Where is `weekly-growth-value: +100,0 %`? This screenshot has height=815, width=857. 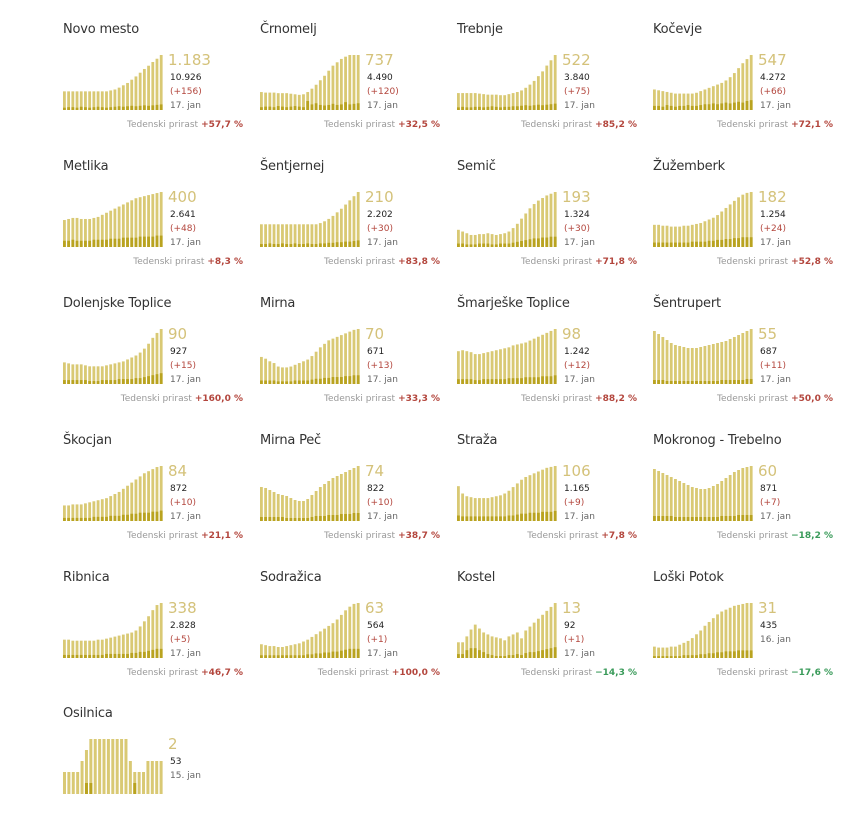
weekly-growth-value: +100,0 % is located at coordinates (415, 673).